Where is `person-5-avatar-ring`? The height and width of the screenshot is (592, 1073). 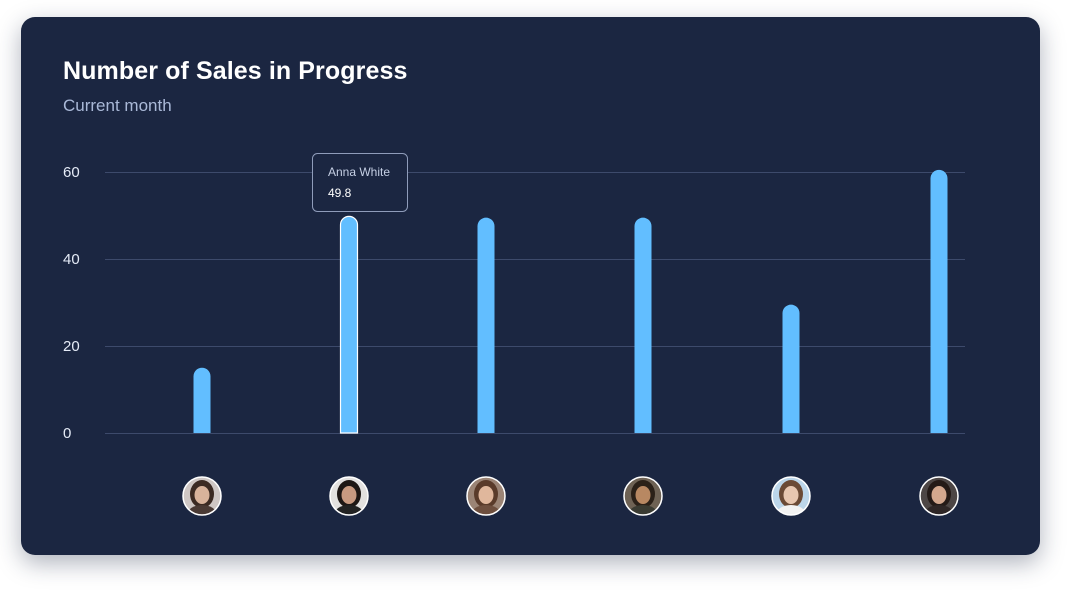 person-5-avatar-ring is located at coordinates (791, 496).